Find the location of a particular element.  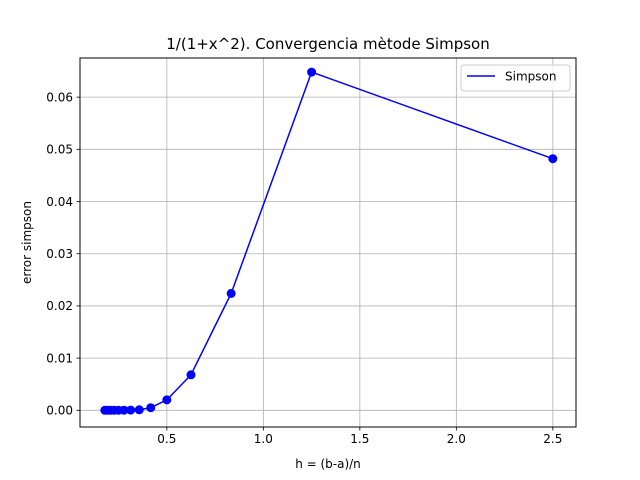

y-ticks: 0.00 0.01 0.02 0.03 0.04 0.05 0.06 is located at coordinates (63, 254).